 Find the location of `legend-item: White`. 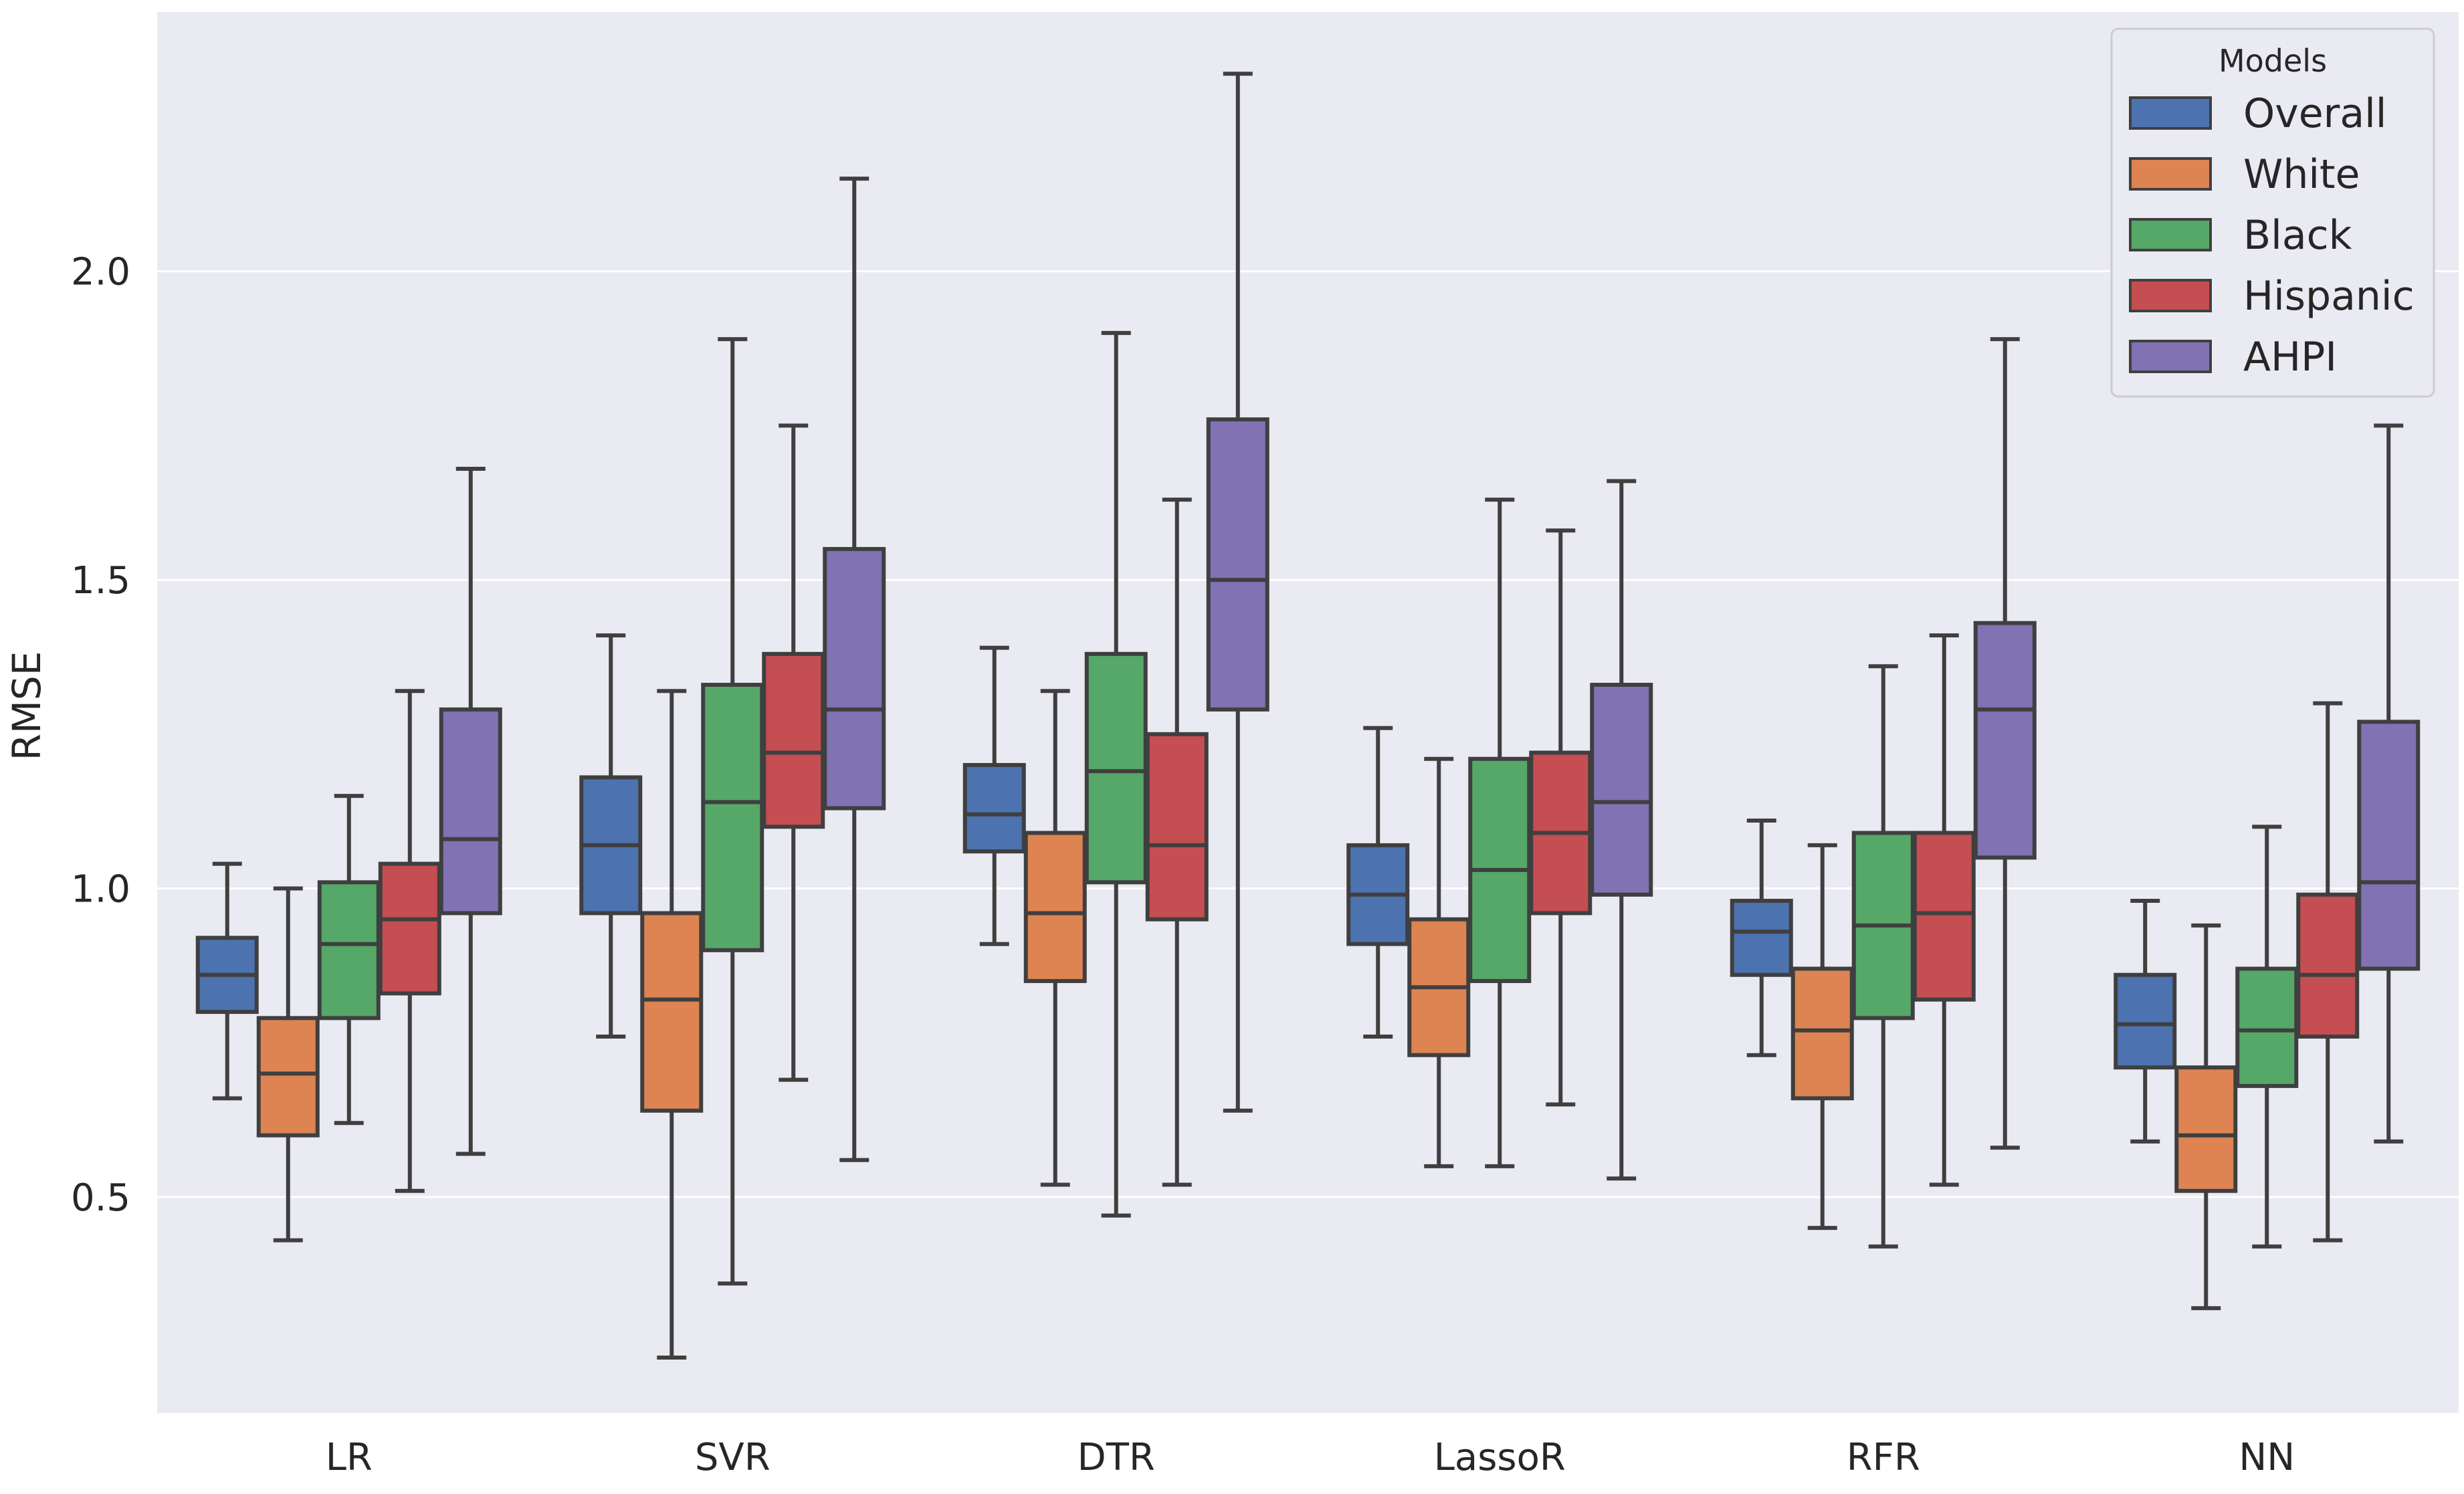

legend-item: White is located at coordinates (2244, 174).